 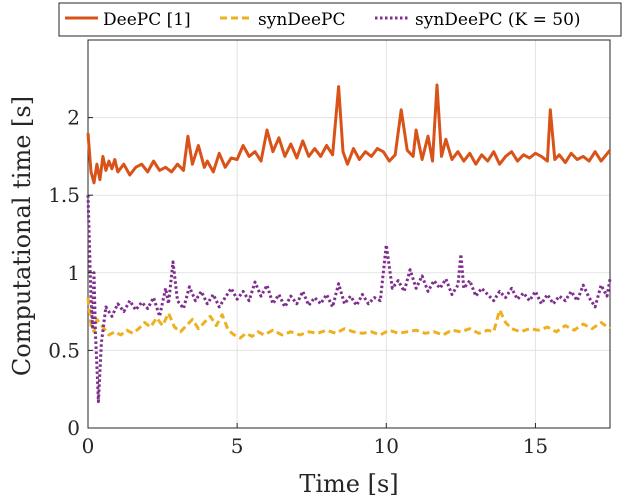 I want to click on legend-label-syndeepc-k50: synDeePC (K = 50), so click(x=498, y=20).